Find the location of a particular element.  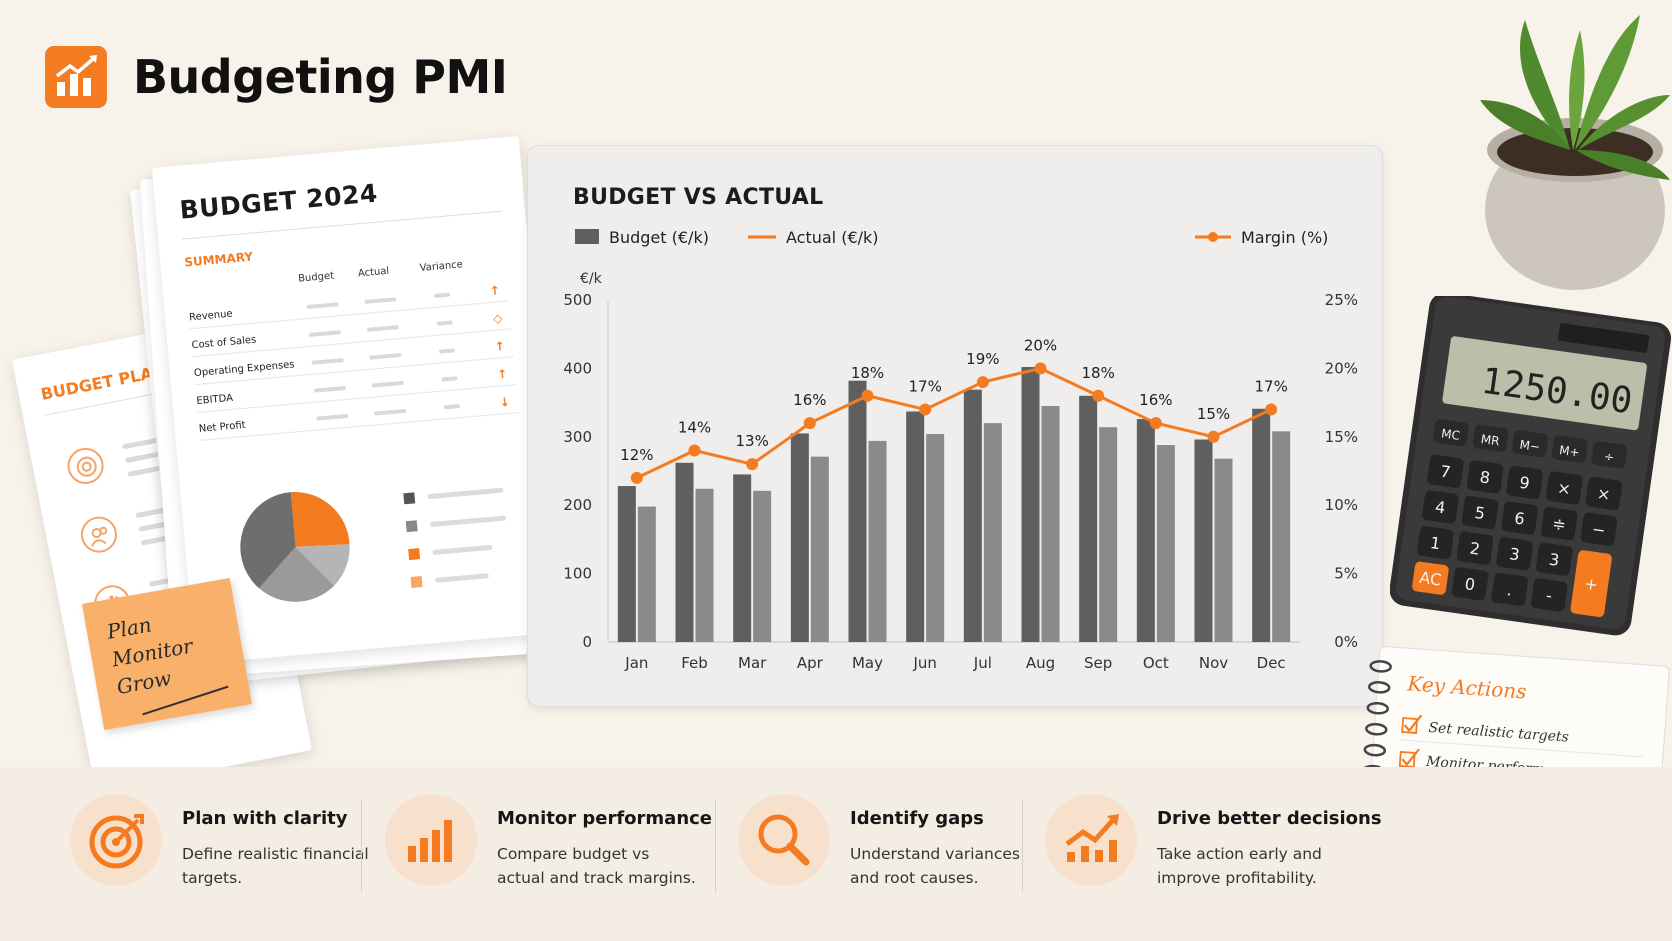

x-tick-label: Aug is located at coordinates (1040, 663).